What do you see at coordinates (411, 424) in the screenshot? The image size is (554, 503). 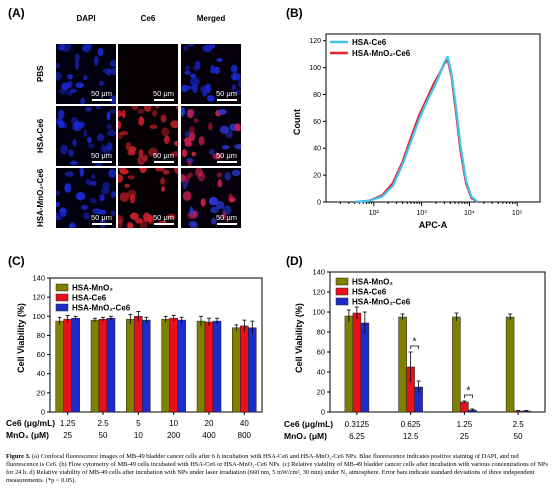 I see `row1-value: 0.625` at bounding box center [411, 424].